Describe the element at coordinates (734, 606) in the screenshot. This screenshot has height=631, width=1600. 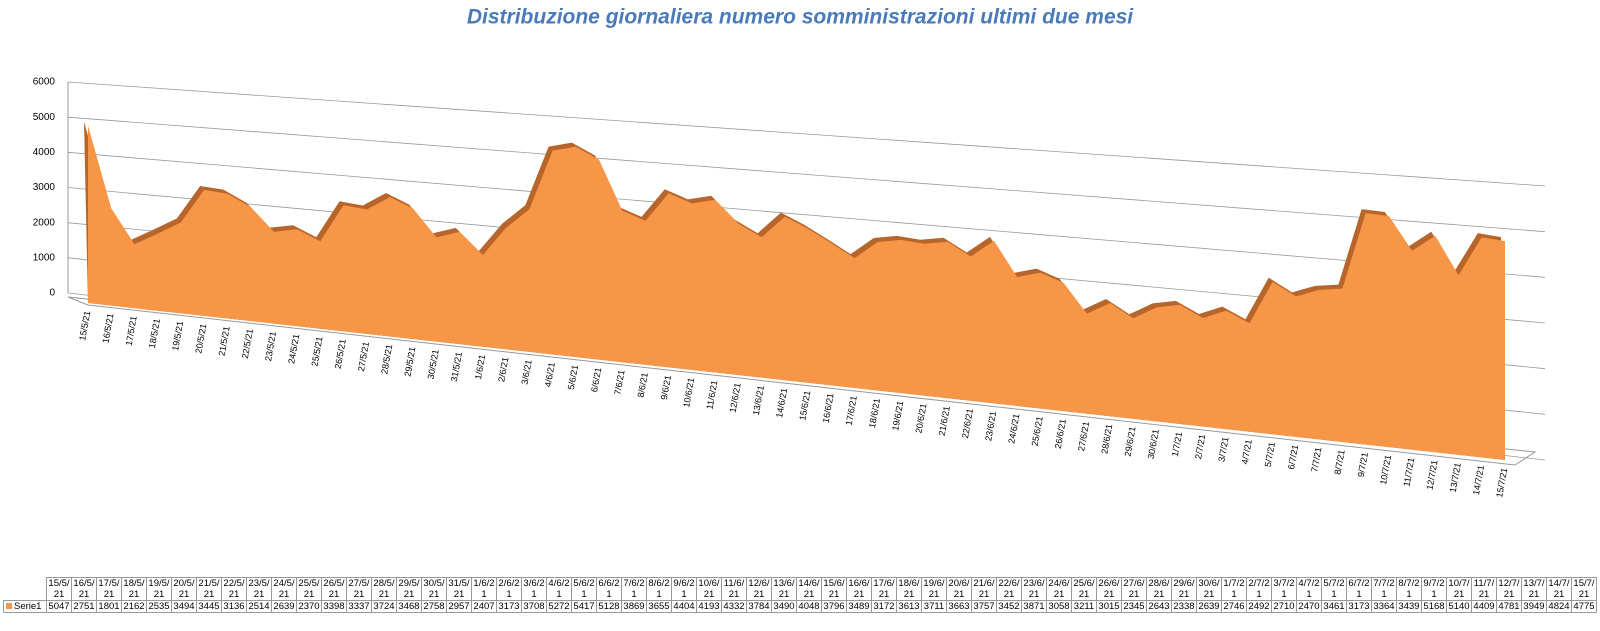
I see `value-cell: 4332` at that location.